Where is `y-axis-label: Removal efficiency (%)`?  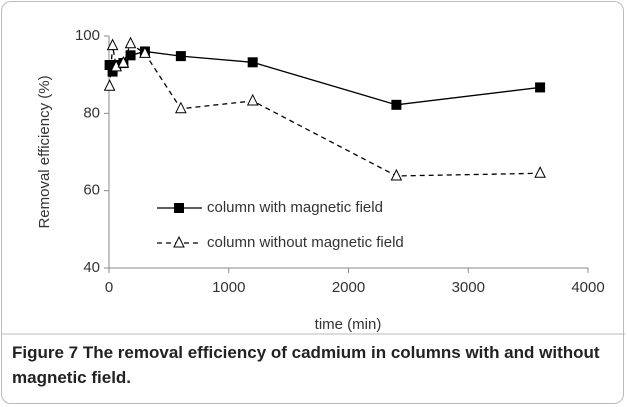
y-axis-label: Removal efficiency (%) is located at coordinates (44, 151).